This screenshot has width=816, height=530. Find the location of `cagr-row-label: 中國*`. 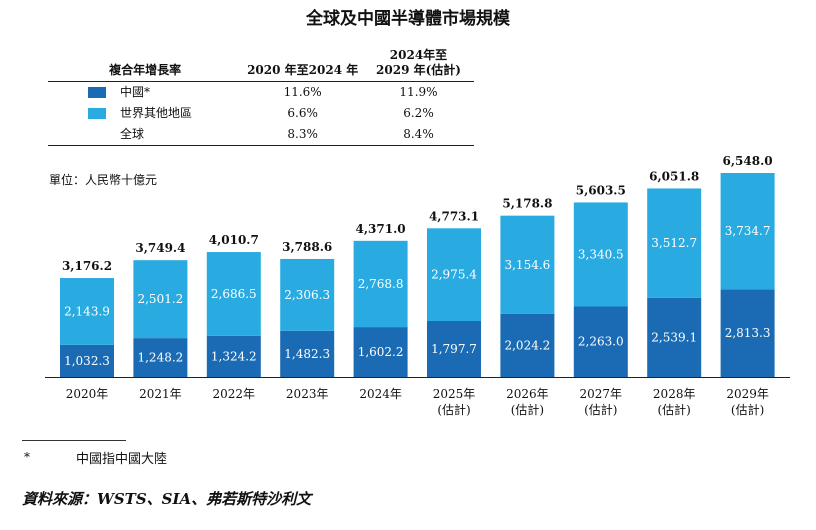

cagr-row-label: 中國* is located at coordinates (135, 92).